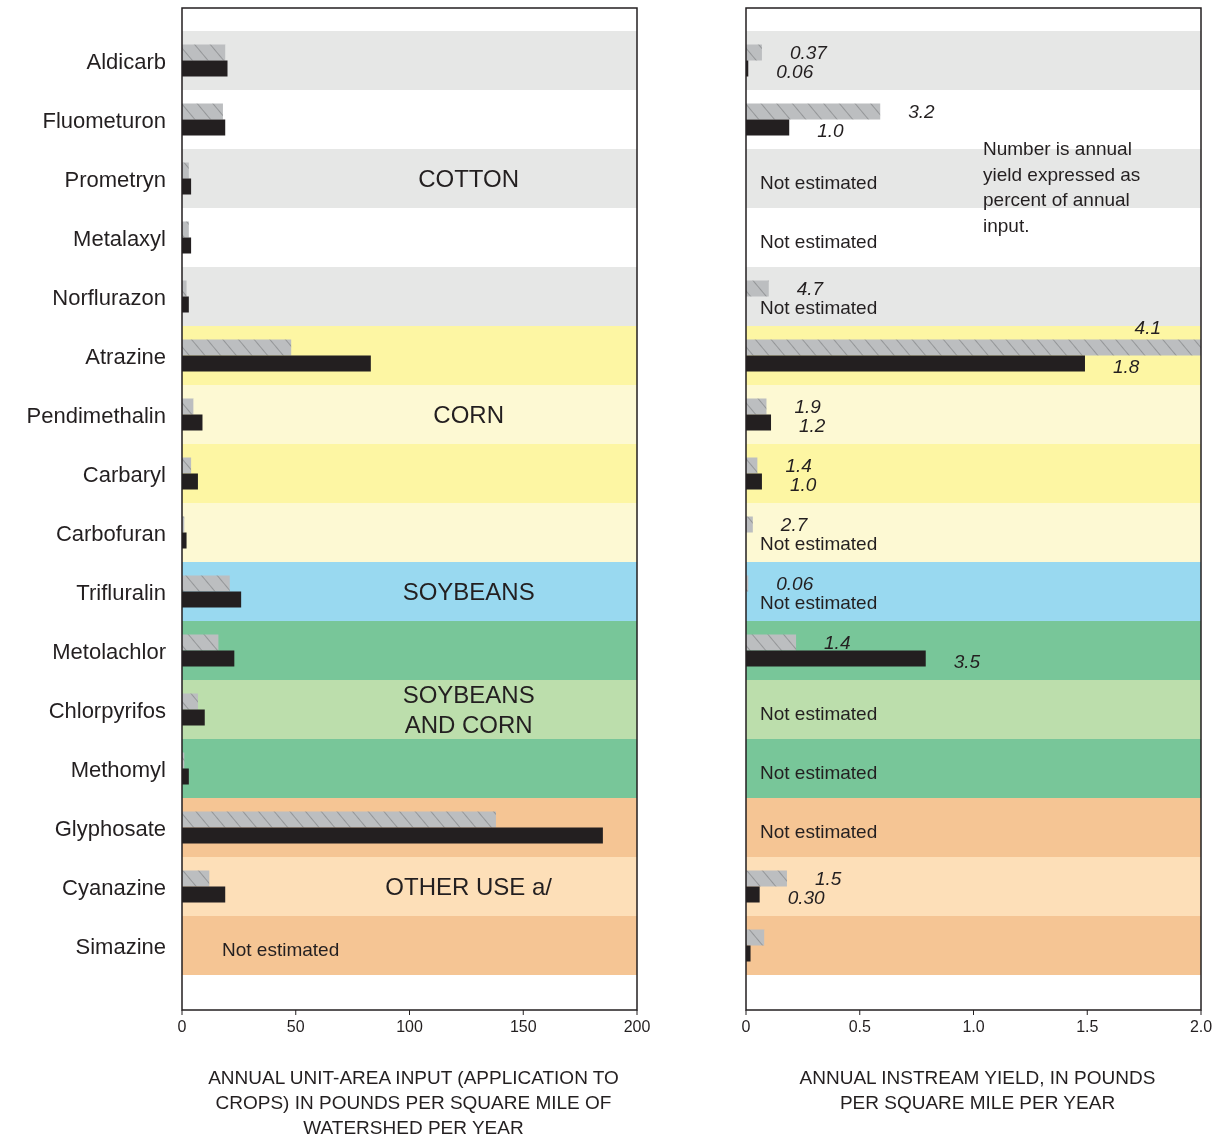  What do you see at coordinates (468, 414) in the screenshot?
I see `band-label: CORN` at bounding box center [468, 414].